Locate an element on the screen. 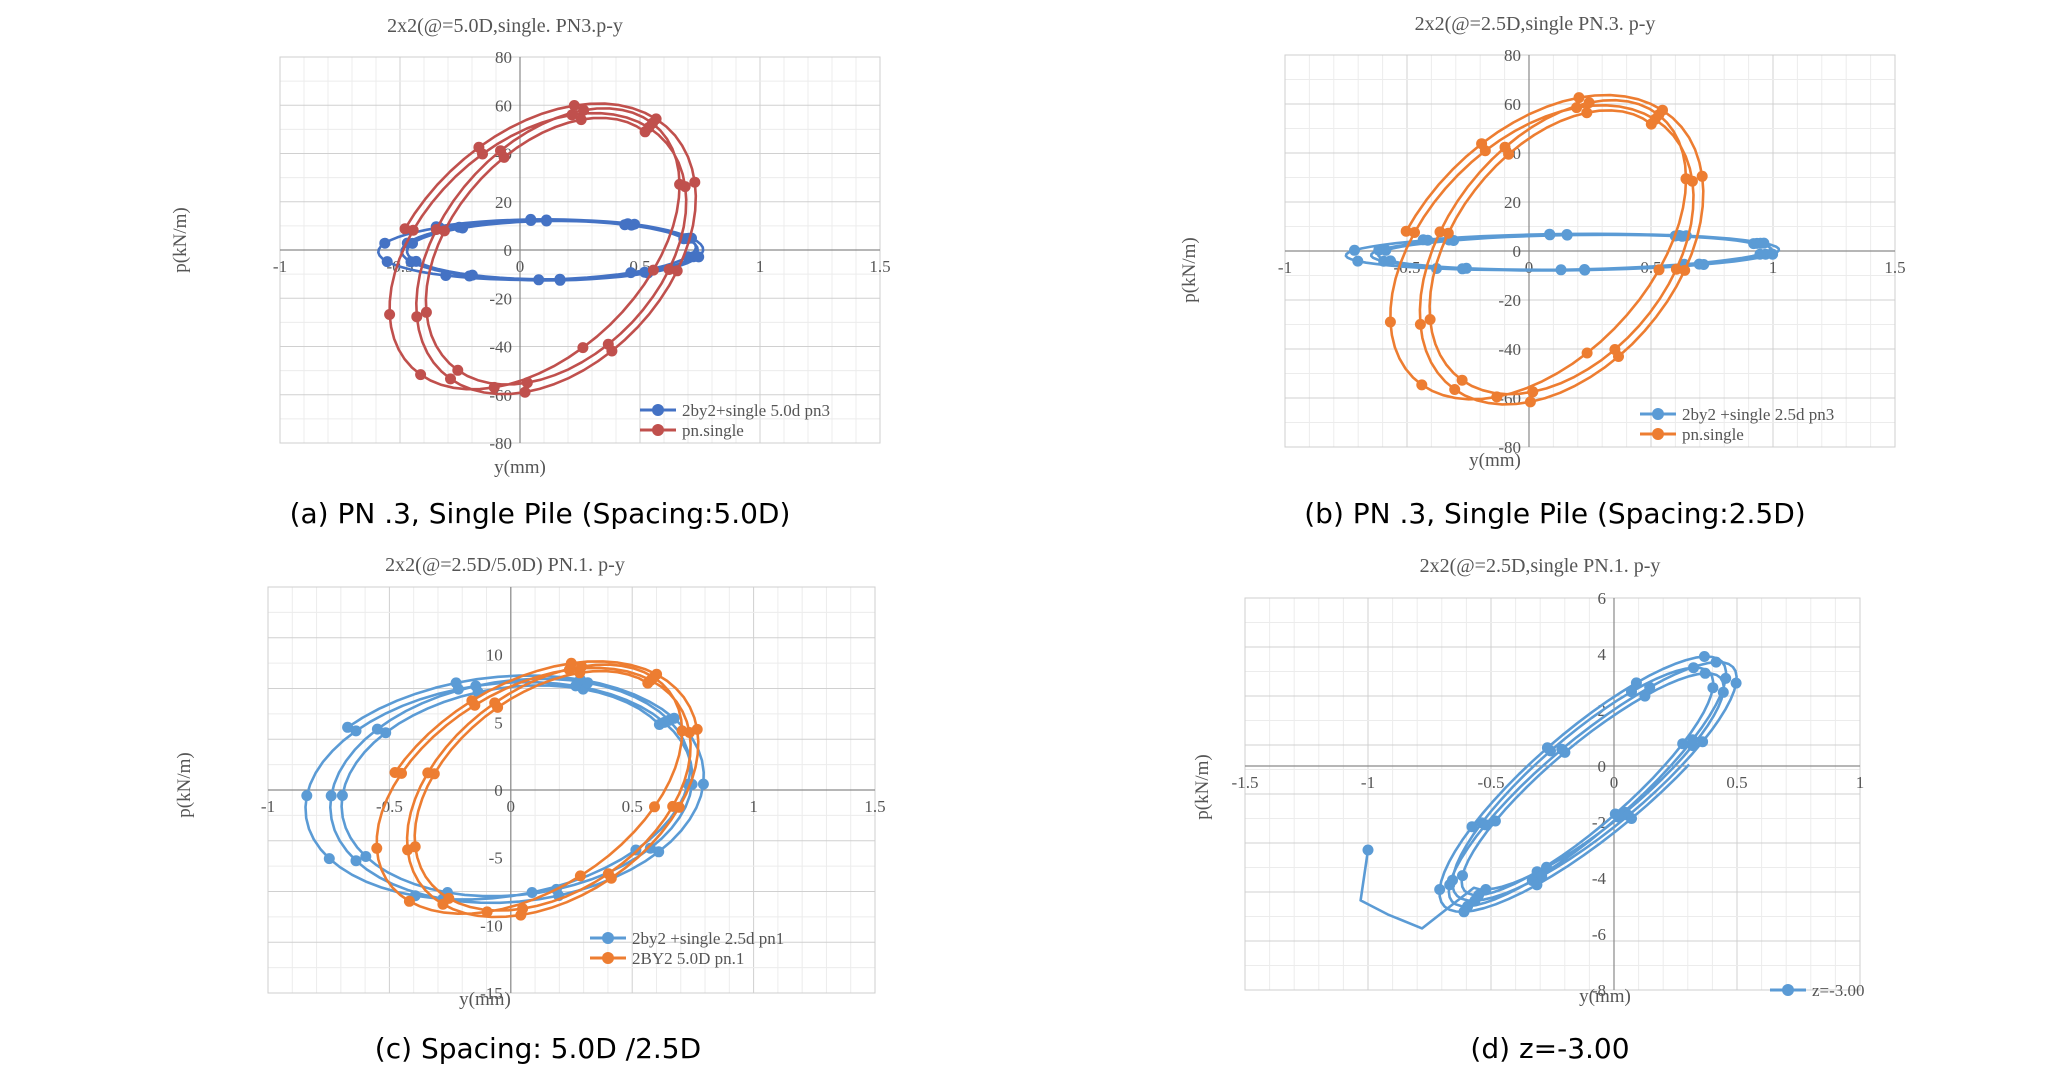  chart-title: 2x2(@=2.5D,single PN.1. p-y is located at coordinates (1540, 566).